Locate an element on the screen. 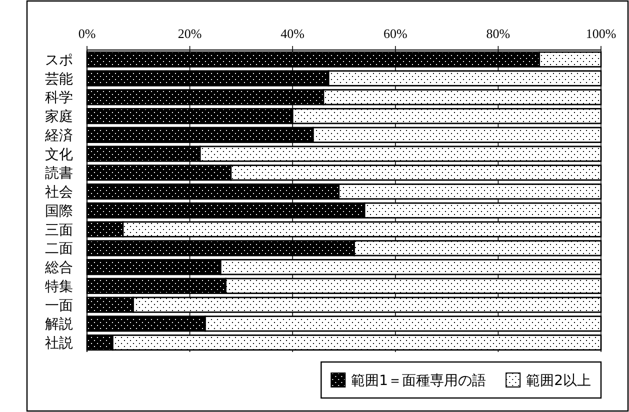 This screenshot has height=412, width=629. y-tick-label: 国際 is located at coordinates (59, 211).